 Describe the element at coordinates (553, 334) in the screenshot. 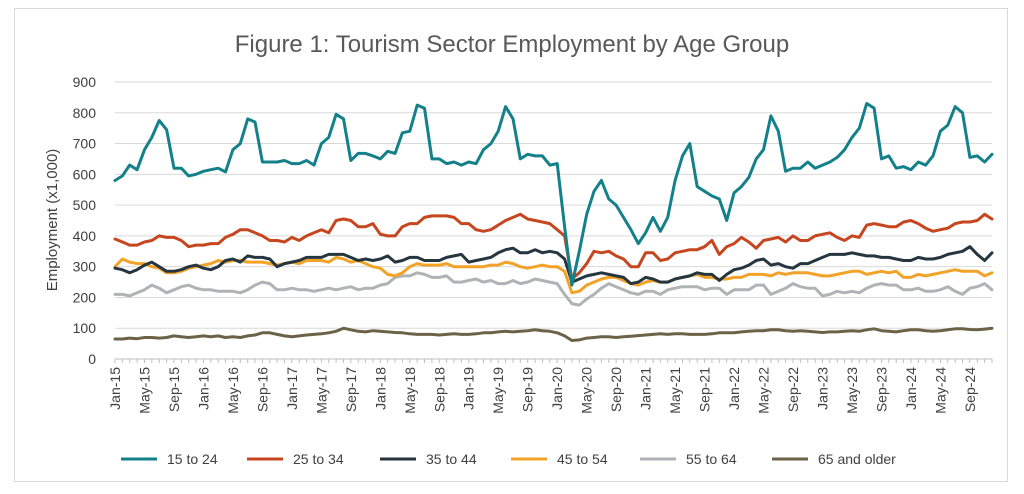

I see `series-line-65-and-older` at that location.